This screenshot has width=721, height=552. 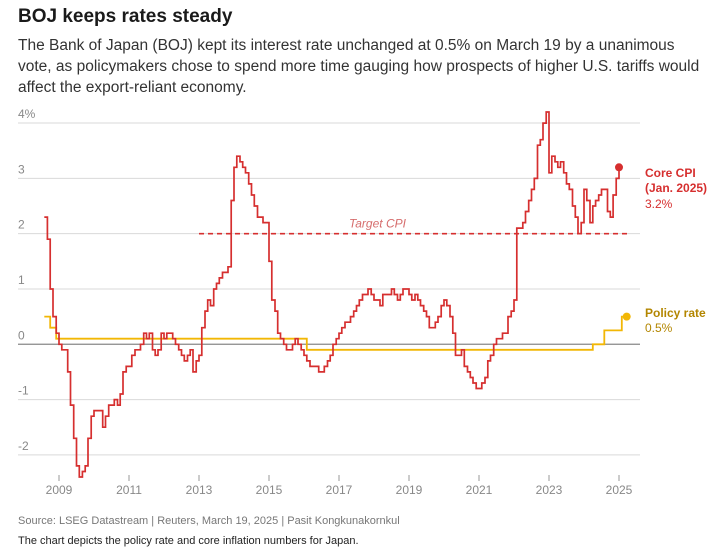 I want to click on chart-title: BOJ keeps rates steady, so click(x=125, y=16).